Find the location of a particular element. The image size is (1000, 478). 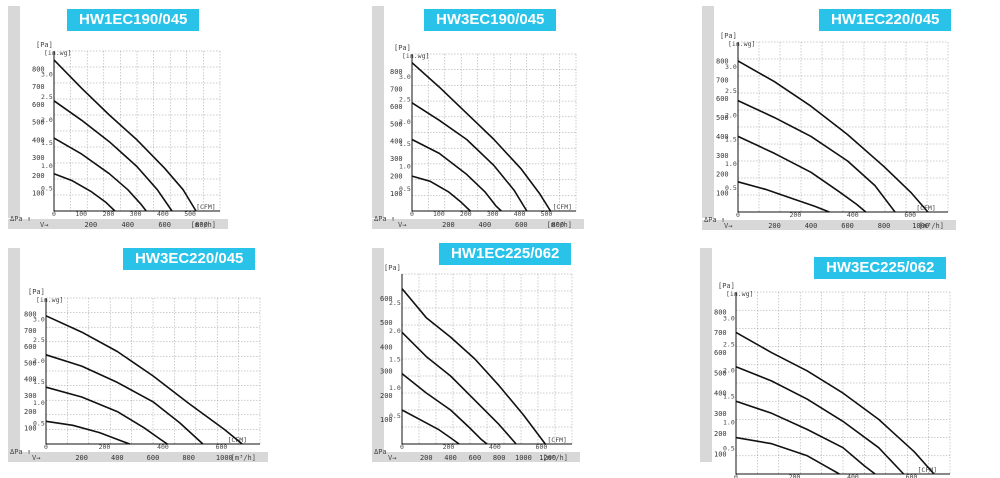

y-axis-bottom-label: ΔPa ↑ is located at coordinates (384, 219).